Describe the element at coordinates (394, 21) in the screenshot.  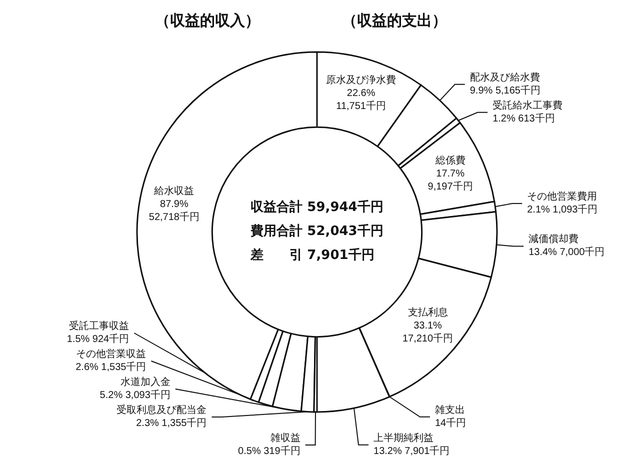
I see `chart-title: （収益的支出）` at that location.